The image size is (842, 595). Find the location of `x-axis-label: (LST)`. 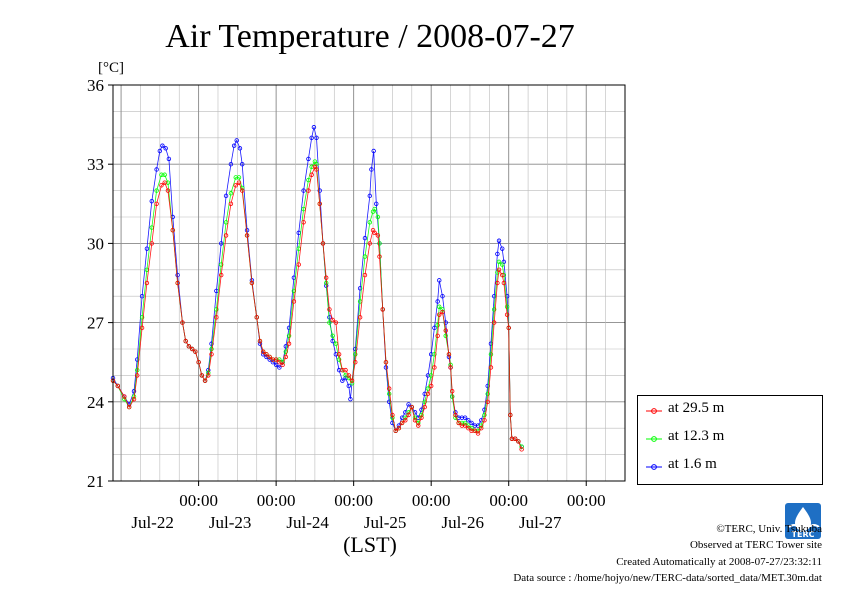

x-axis-label: (LST) is located at coordinates (370, 544).